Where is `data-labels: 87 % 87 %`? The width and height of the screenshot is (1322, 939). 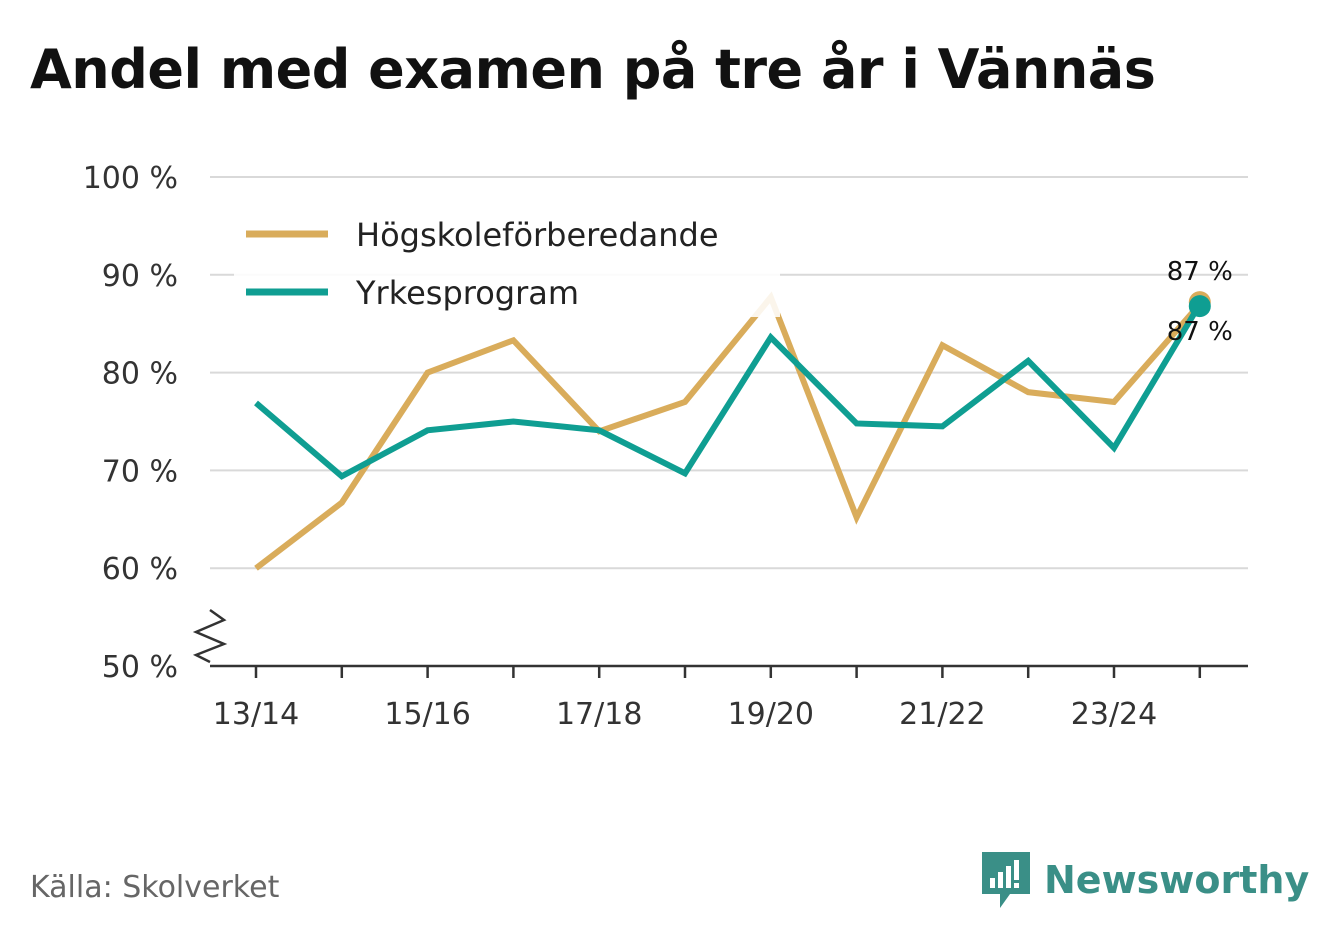 data-labels: 87 % 87 % is located at coordinates (1200, 302).